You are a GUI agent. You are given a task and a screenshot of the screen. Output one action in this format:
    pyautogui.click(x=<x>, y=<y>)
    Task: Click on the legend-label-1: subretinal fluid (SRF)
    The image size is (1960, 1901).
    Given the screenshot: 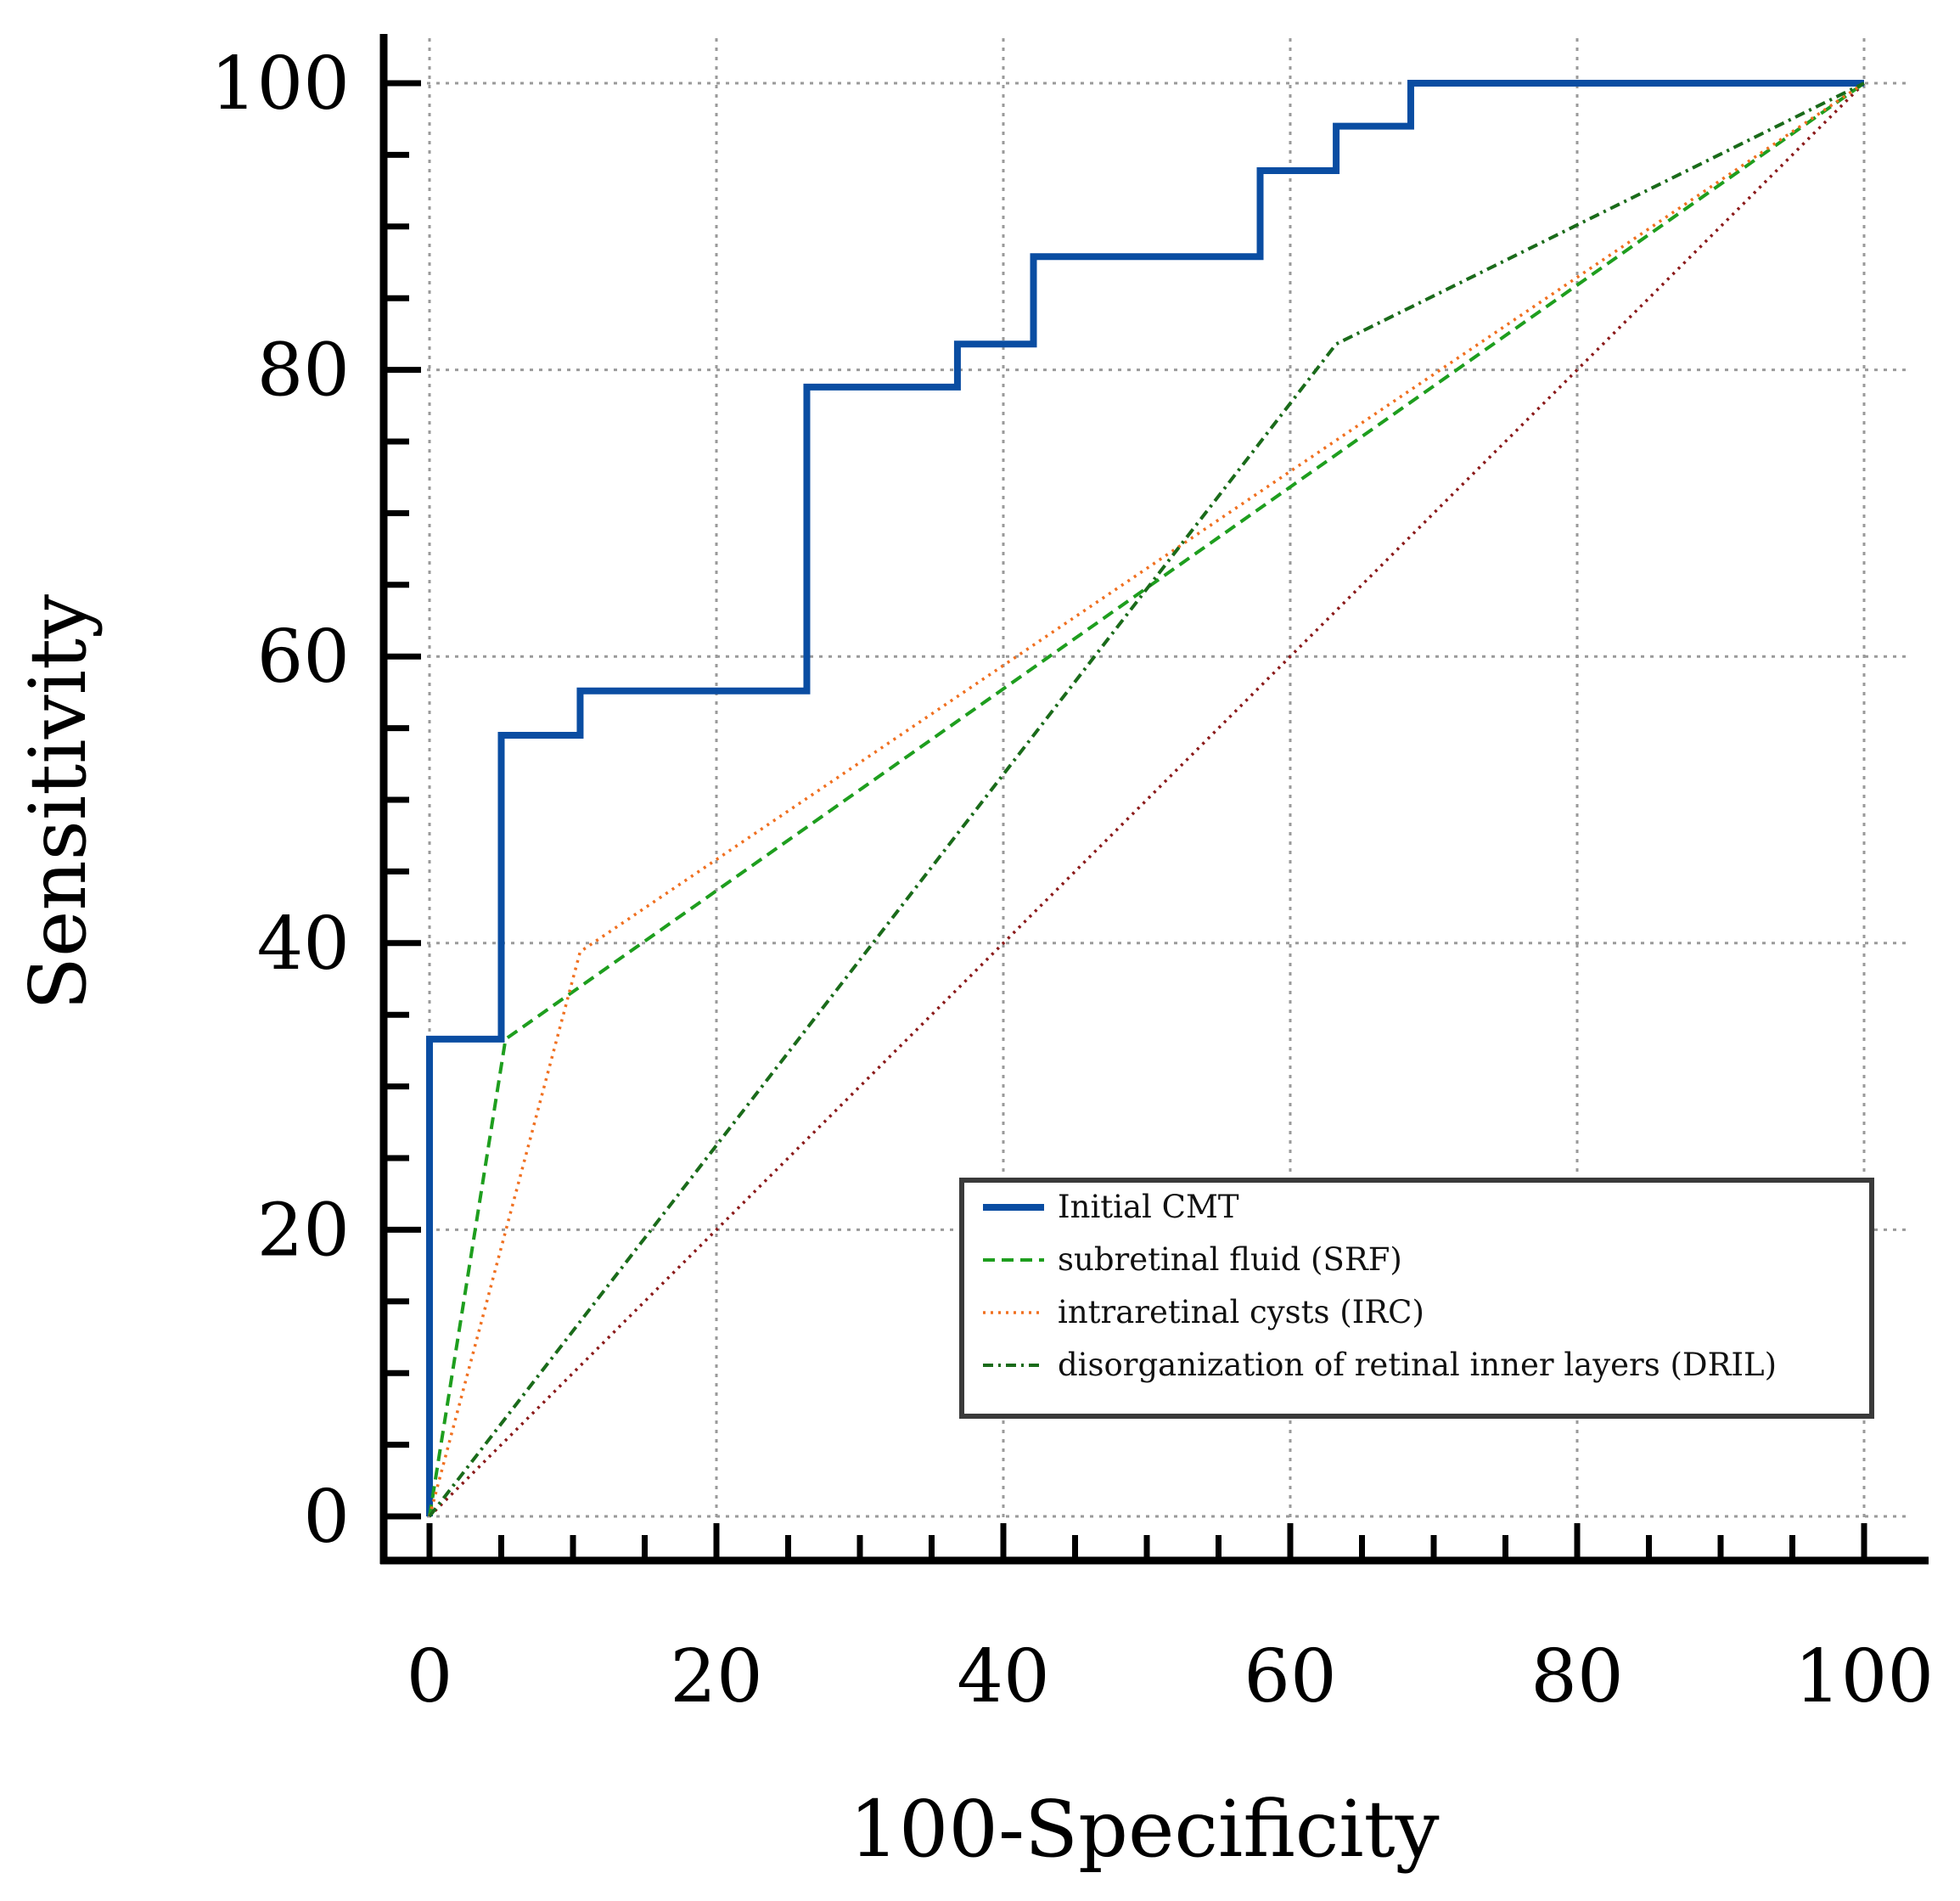 What is the action you would take?
    pyautogui.click(x=1230, y=1259)
    